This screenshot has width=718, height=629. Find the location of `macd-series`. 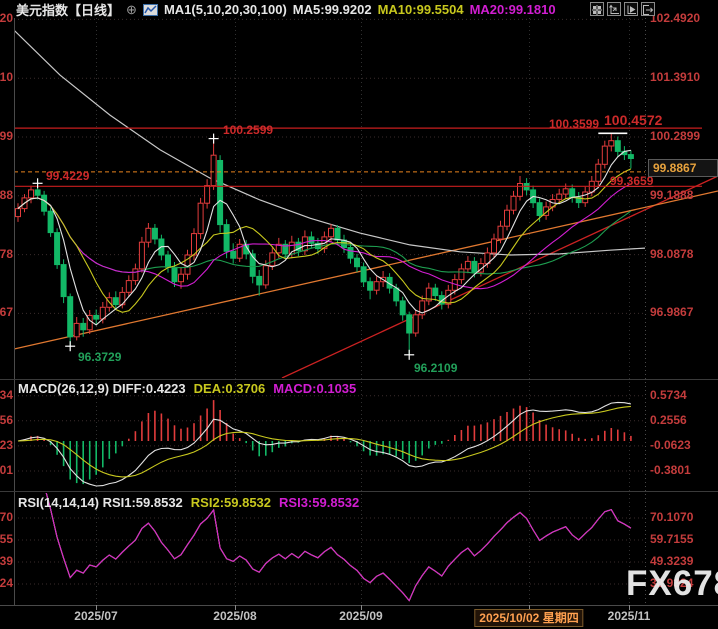

macd-series is located at coordinates (324, 443).